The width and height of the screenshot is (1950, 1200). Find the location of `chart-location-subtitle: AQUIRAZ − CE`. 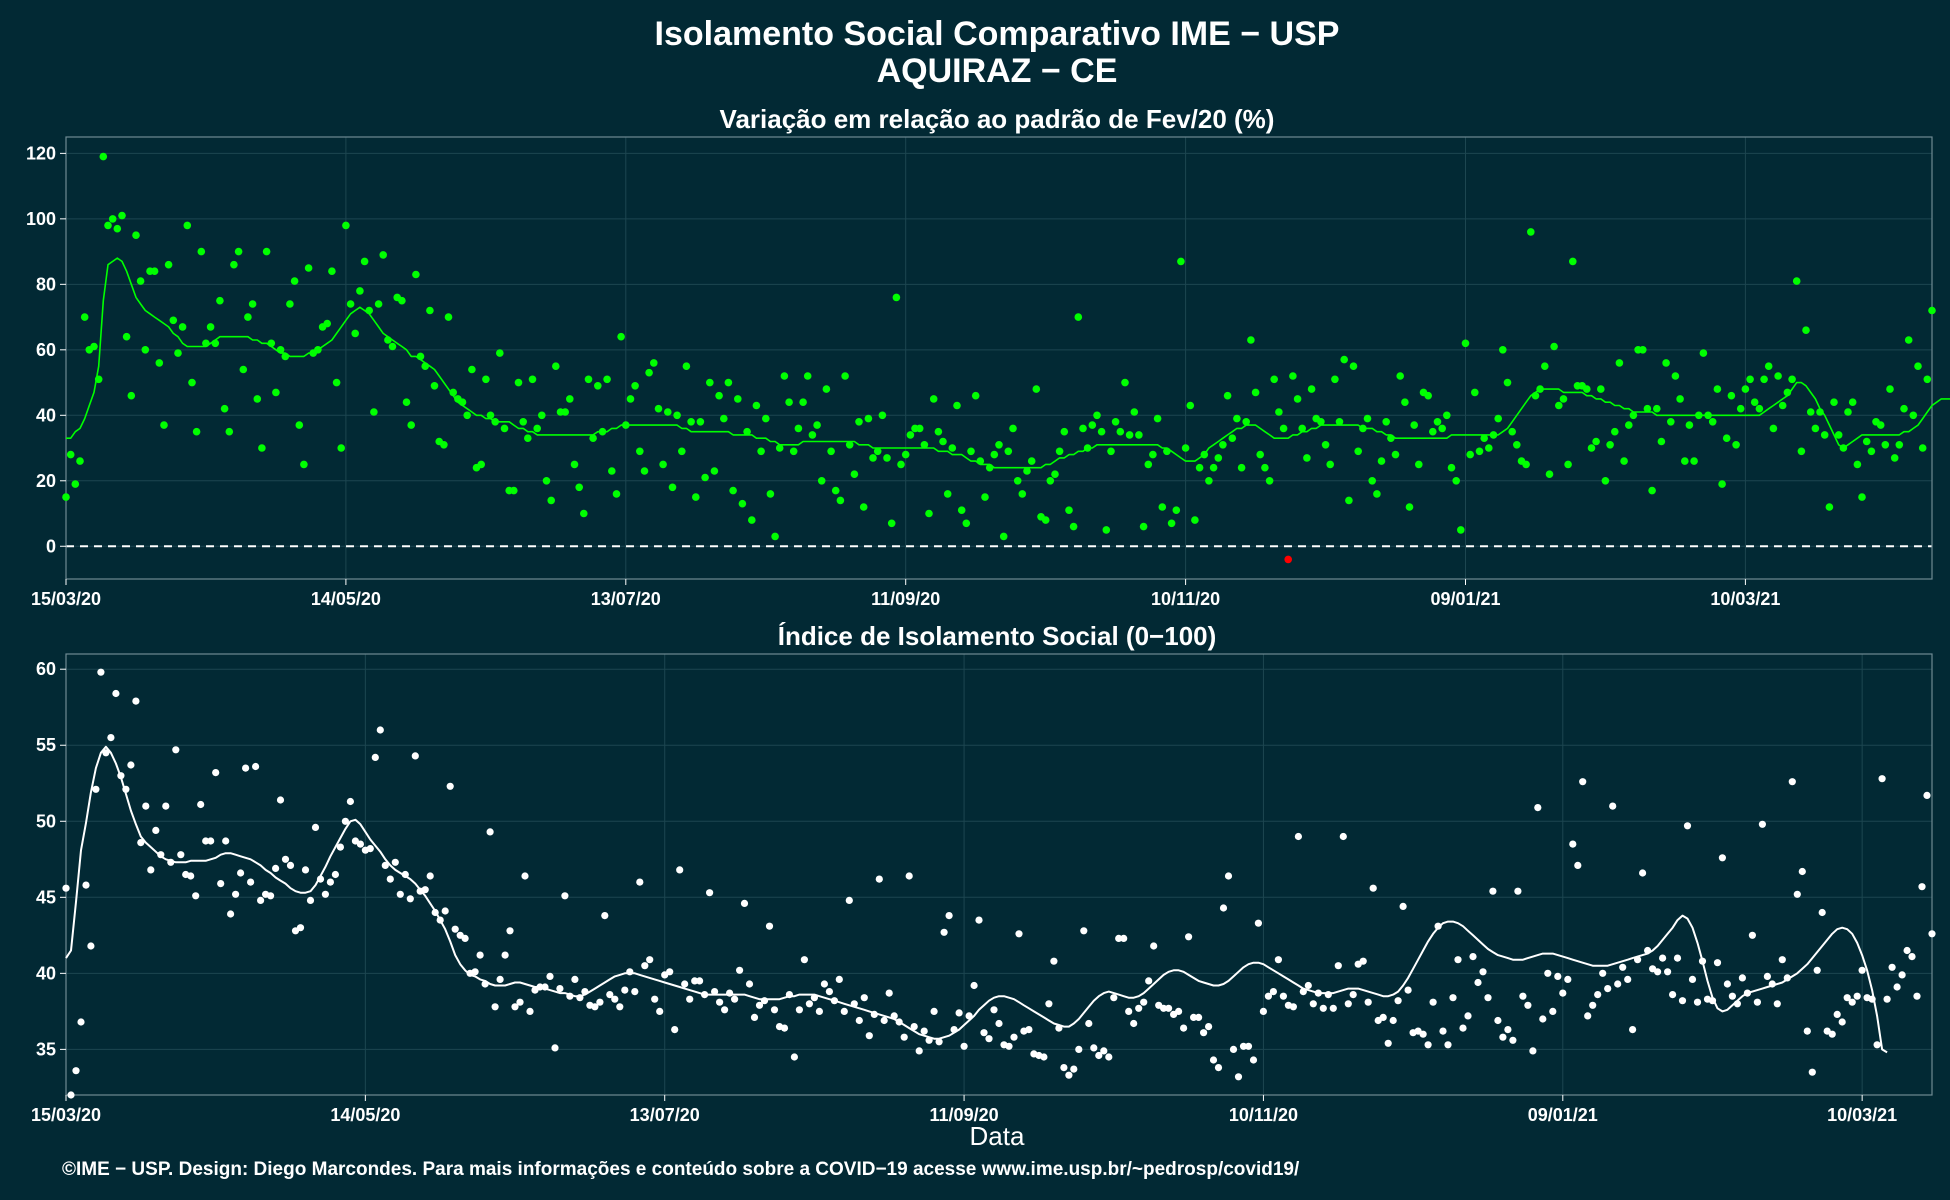

chart-location-subtitle: AQUIRAZ − CE is located at coordinates (997, 71).